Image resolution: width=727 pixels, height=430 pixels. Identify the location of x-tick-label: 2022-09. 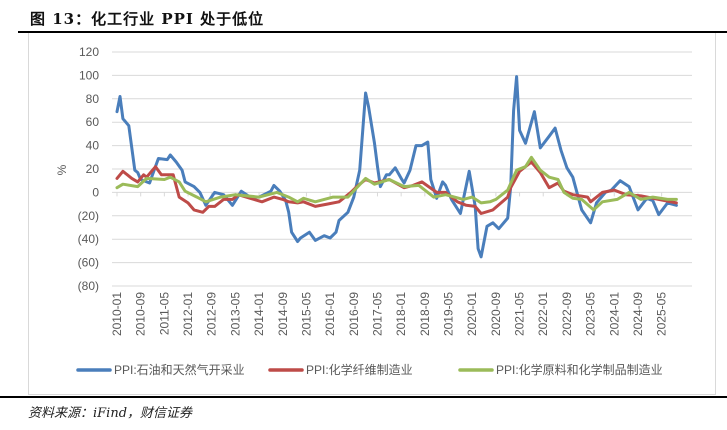
(567, 314).